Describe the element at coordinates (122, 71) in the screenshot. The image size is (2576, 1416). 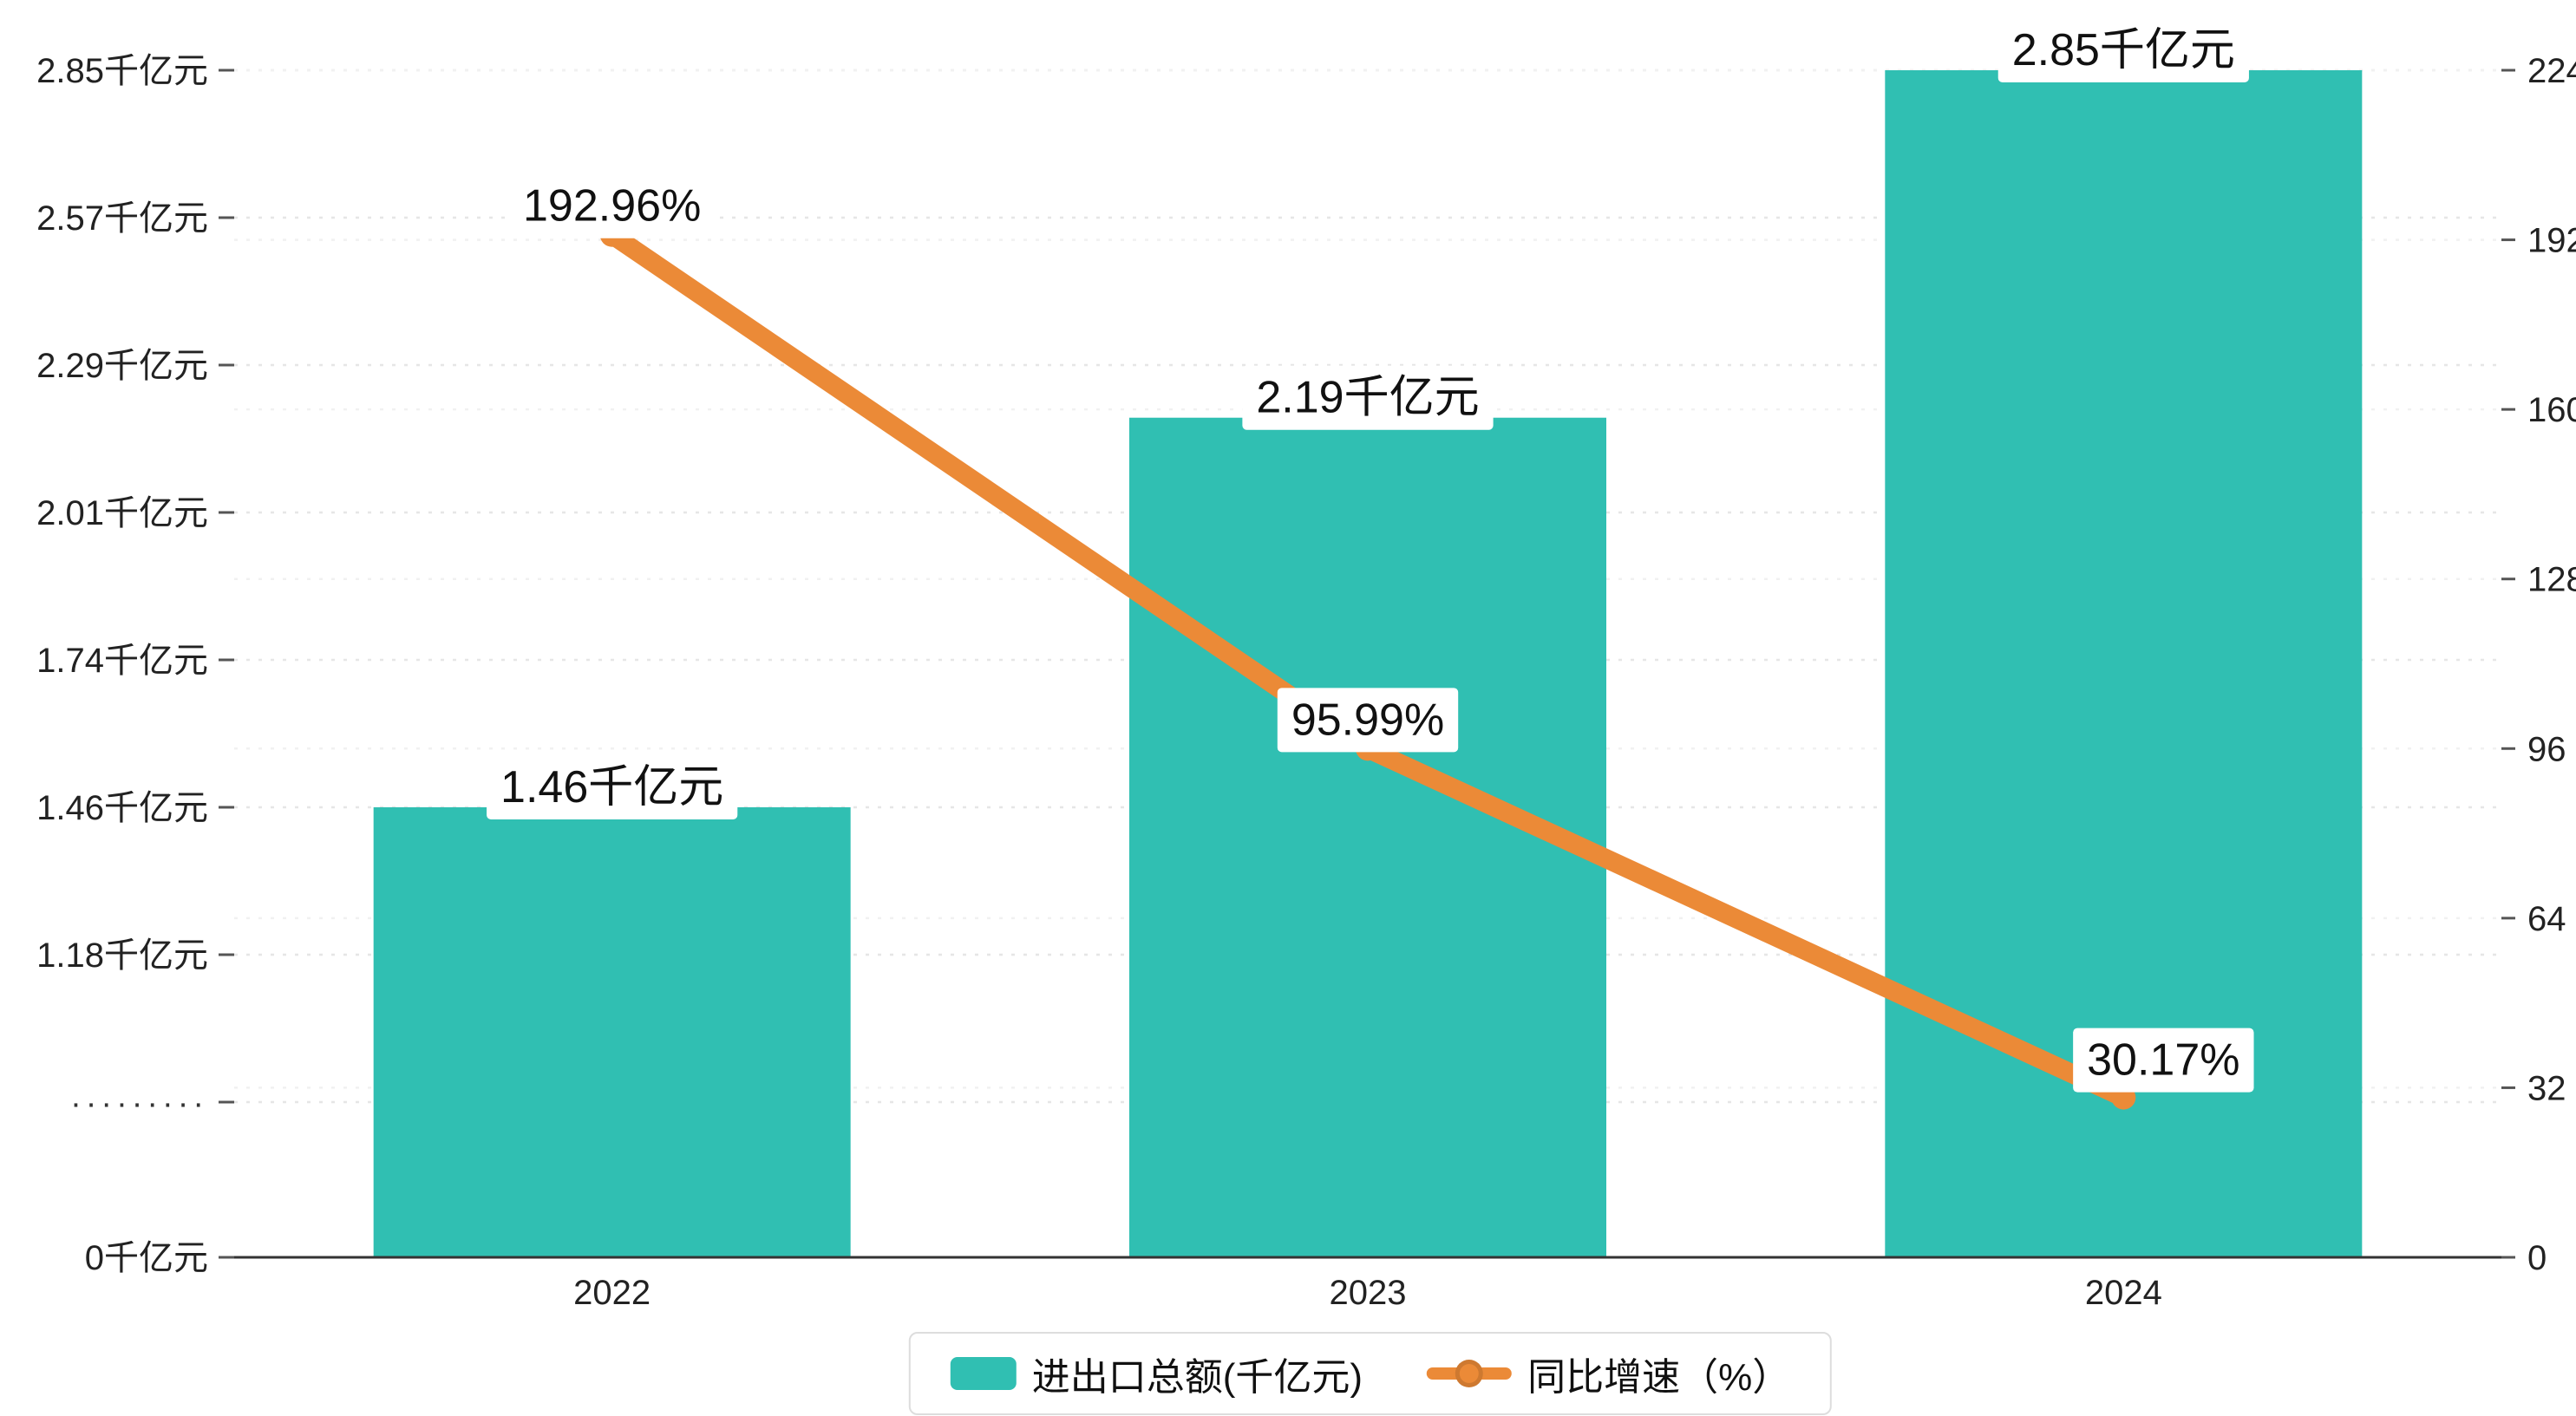
I see `left-axis-label: 2.85千亿元` at that location.